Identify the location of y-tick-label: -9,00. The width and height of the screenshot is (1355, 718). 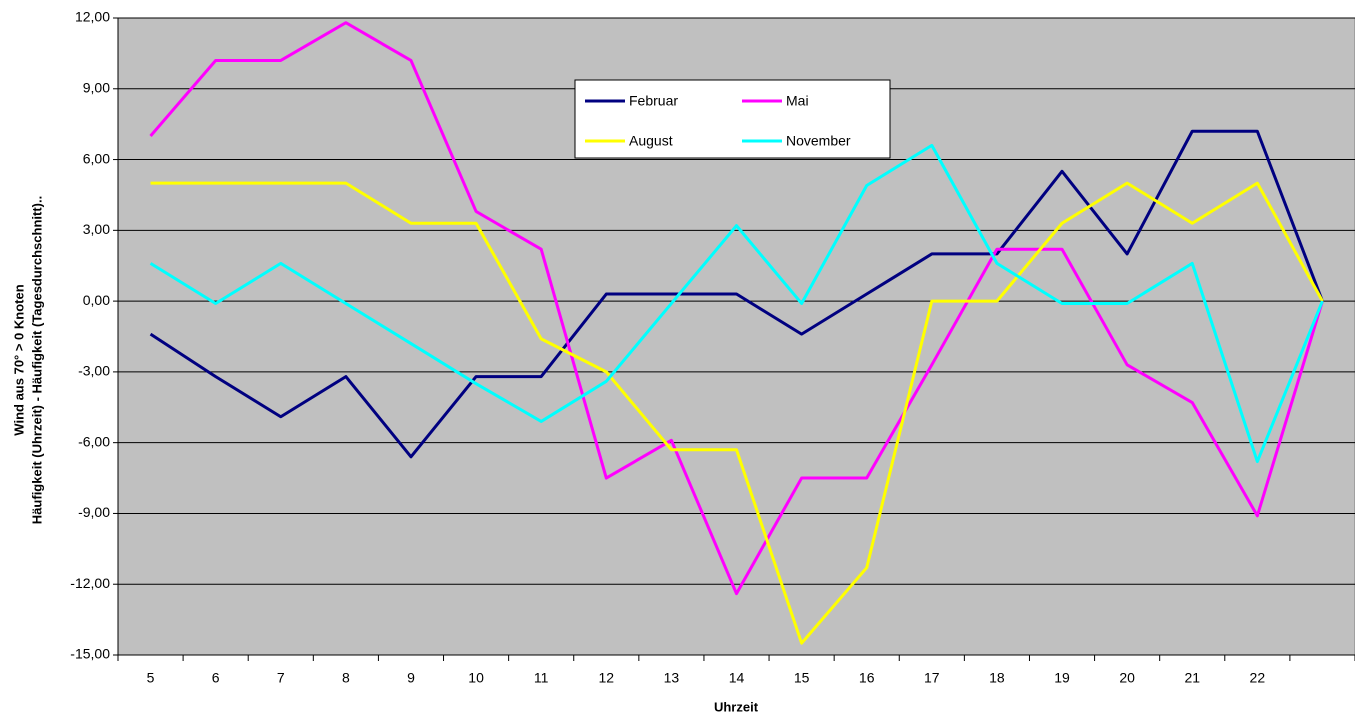
(94, 512).